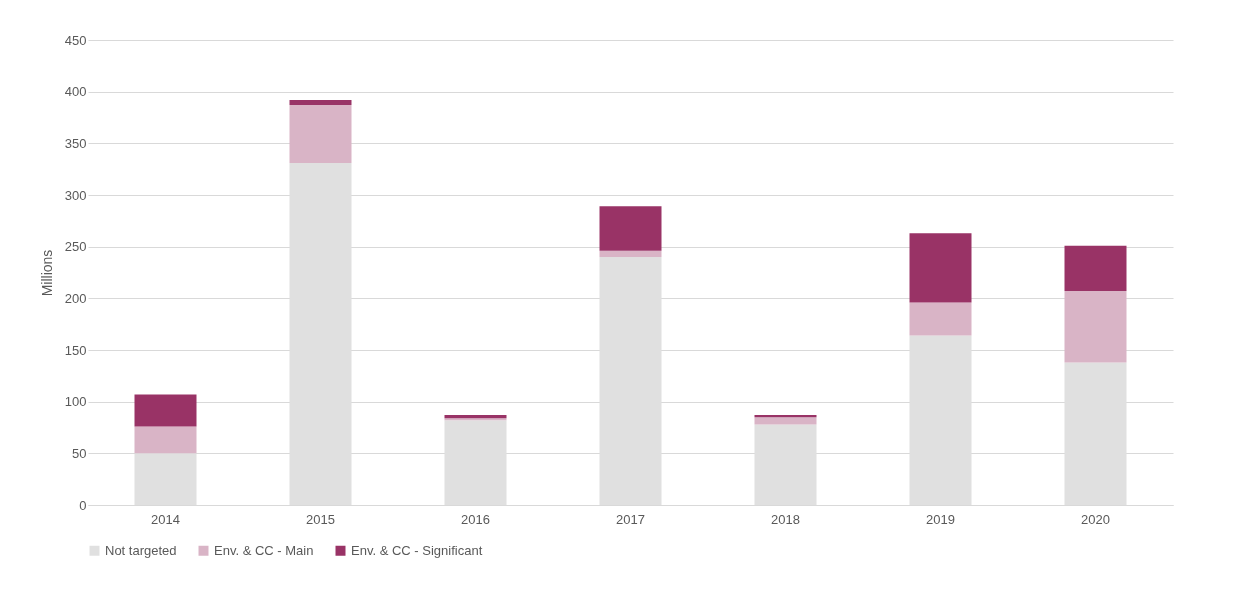 The height and width of the screenshot is (596, 1247). What do you see at coordinates (46, 273) in the screenshot?
I see `y-axis-title: Millions` at bounding box center [46, 273].